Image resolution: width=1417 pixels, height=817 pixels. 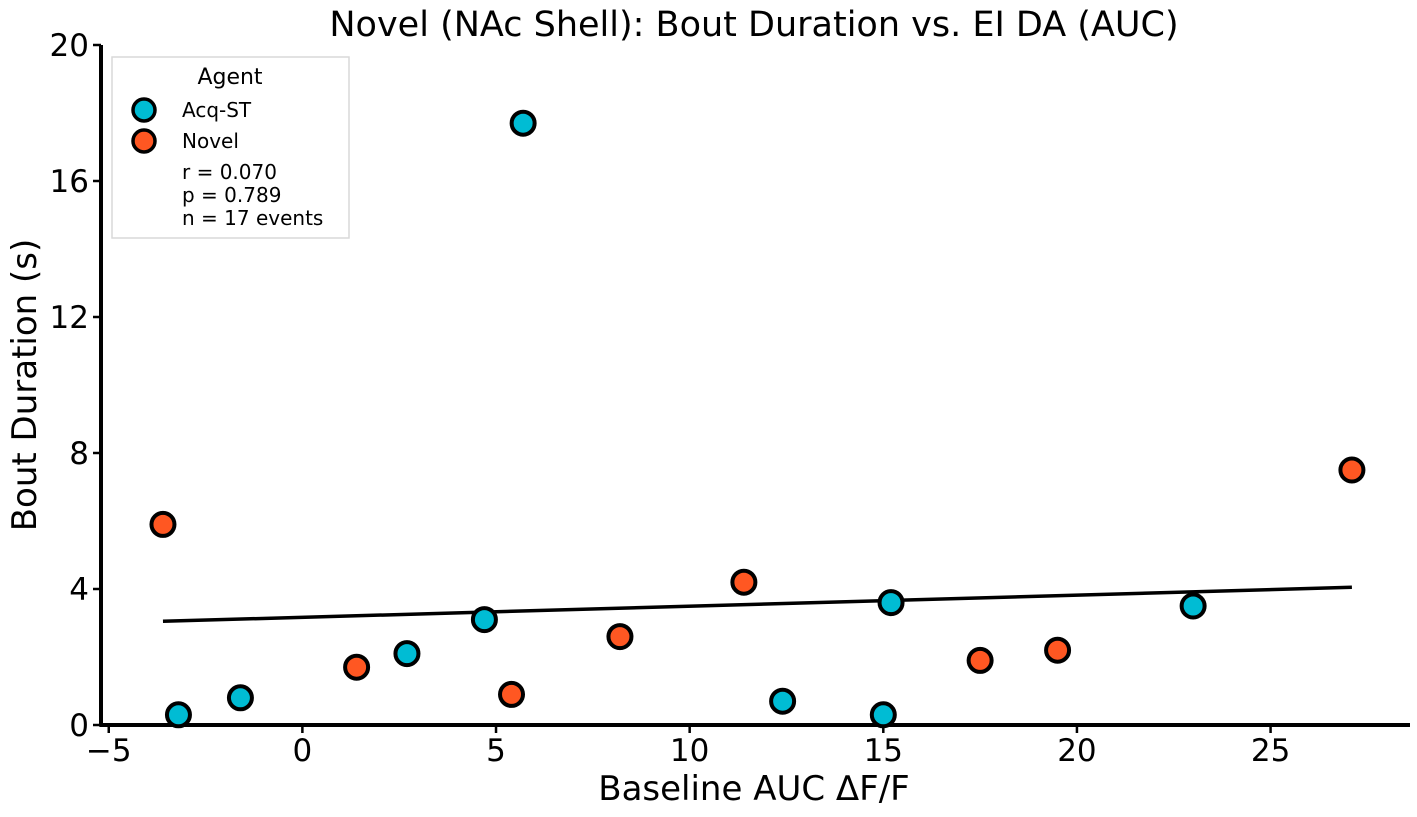 What do you see at coordinates (144, 110) in the screenshot?
I see `legend-marker-acq-st` at bounding box center [144, 110].